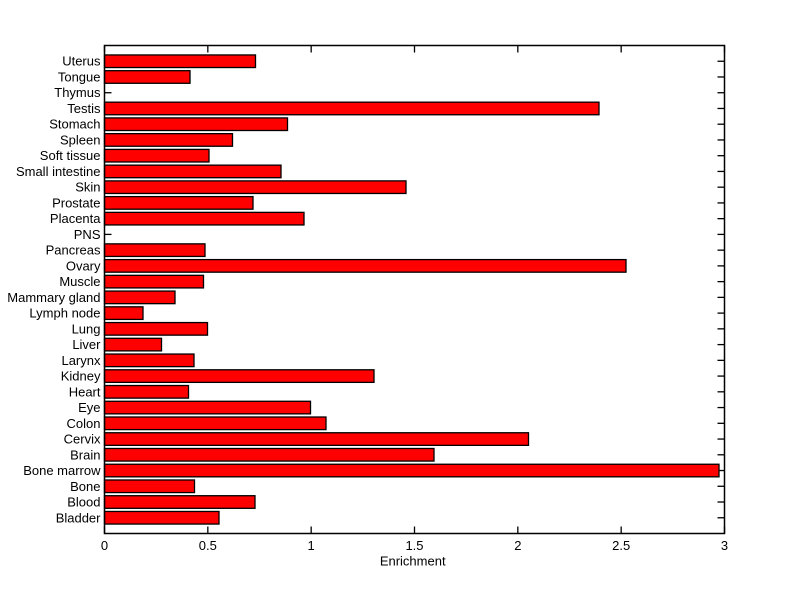 This screenshot has height=599, width=800. Describe the element at coordinates (81, 376) in the screenshot. I see `svg-text: Kidney` at that location.